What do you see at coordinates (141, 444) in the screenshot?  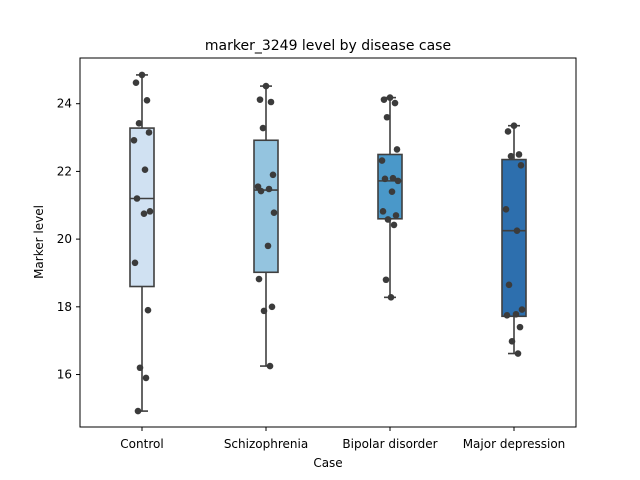 I see `x-tick-label: Control` at bounding box center [141, 444].